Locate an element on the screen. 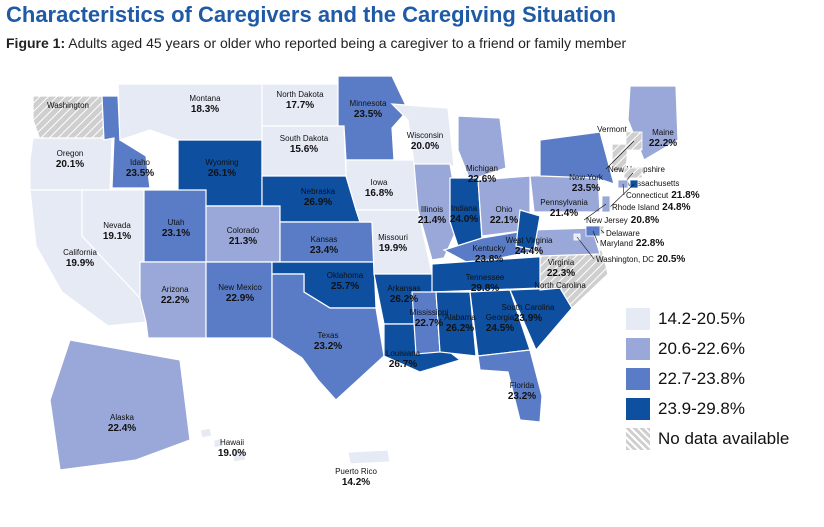 The height and width of the screenshot is (527, 824). state-name-texas: Texas is located at coordinates (328, 335).